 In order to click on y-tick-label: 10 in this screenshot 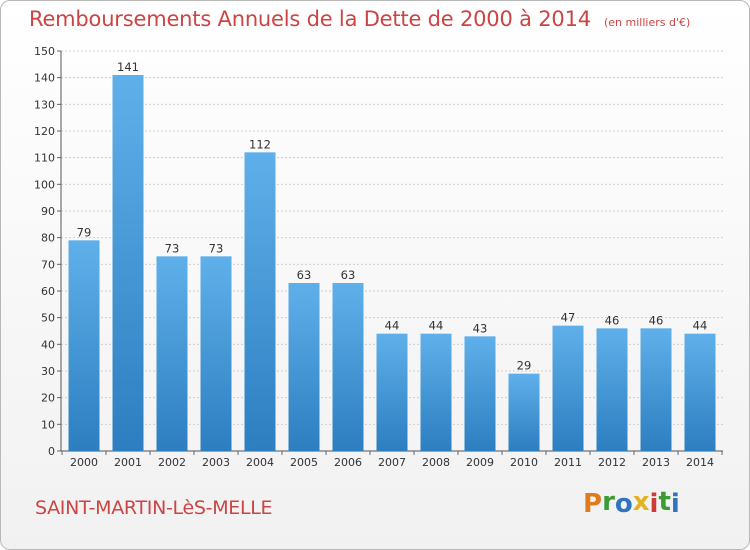, I will do `click(48, 424)`.